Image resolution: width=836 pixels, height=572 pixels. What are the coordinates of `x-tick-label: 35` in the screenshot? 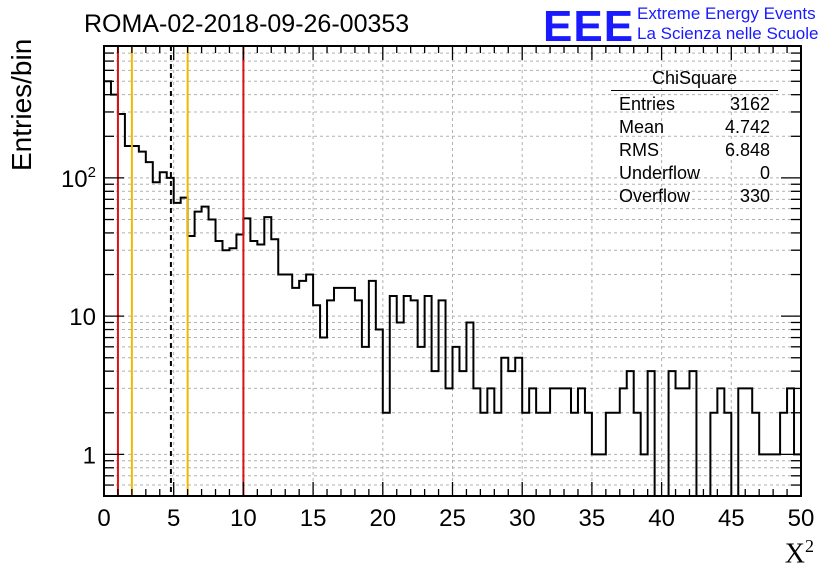 It's located at (592, 518).